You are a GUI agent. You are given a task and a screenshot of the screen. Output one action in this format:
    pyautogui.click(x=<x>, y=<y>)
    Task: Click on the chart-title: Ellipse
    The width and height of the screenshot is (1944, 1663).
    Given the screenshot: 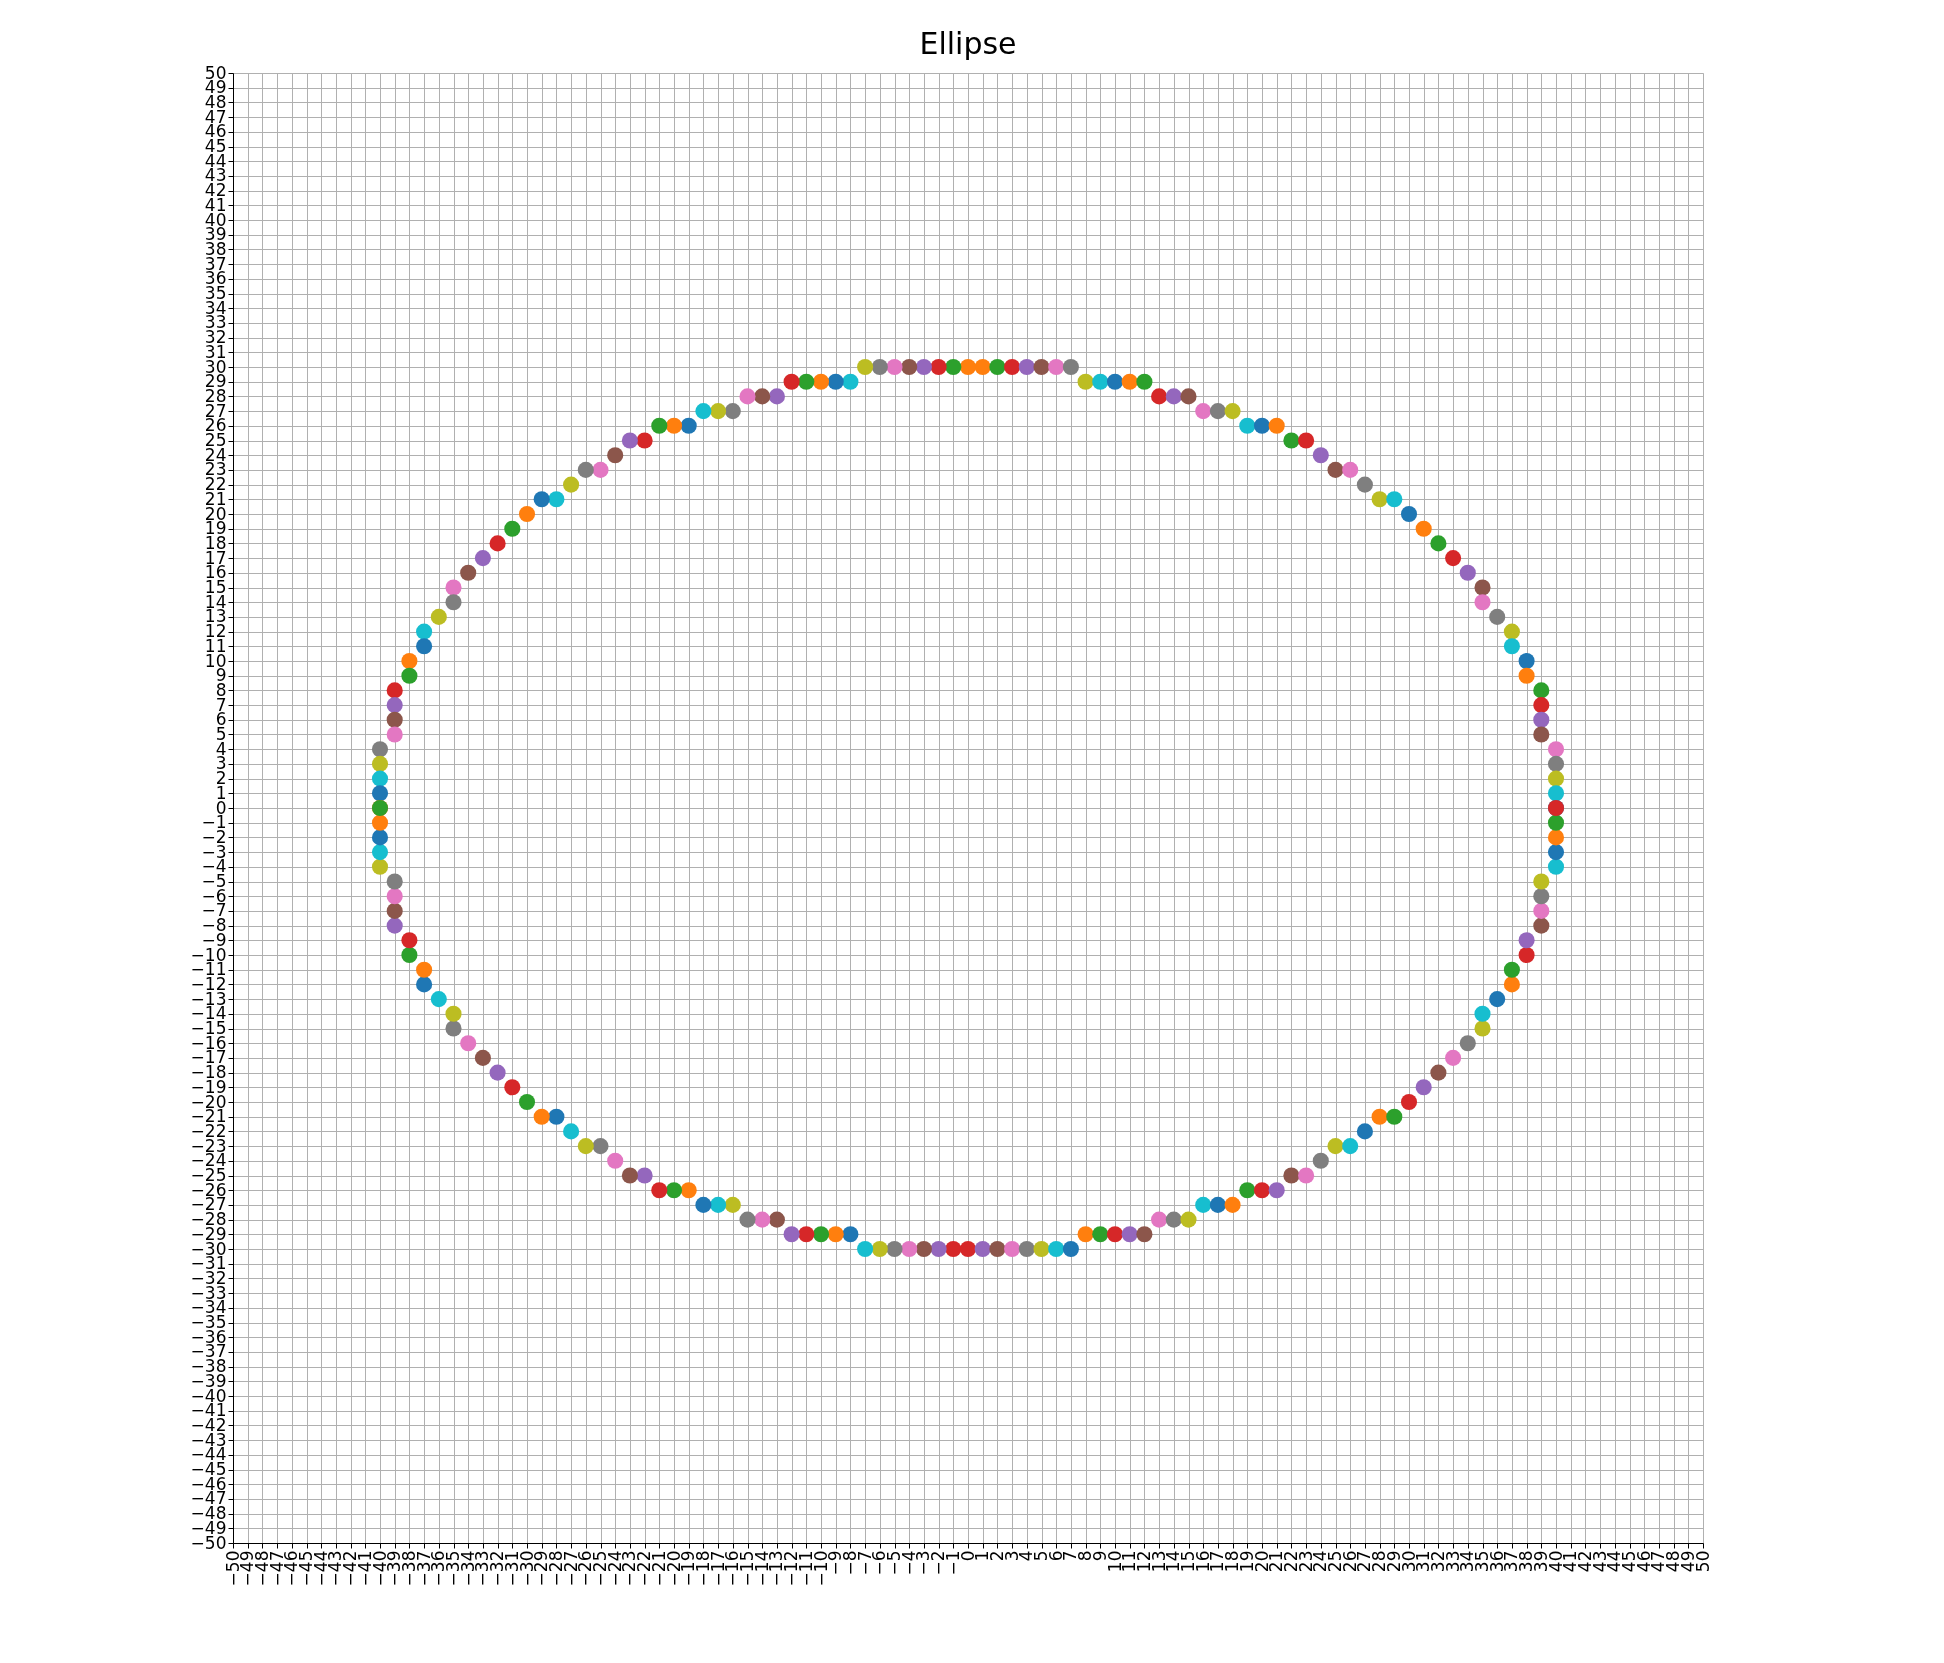 What is the action you would take?
    pyautogui.click(x=968, y=43)
    